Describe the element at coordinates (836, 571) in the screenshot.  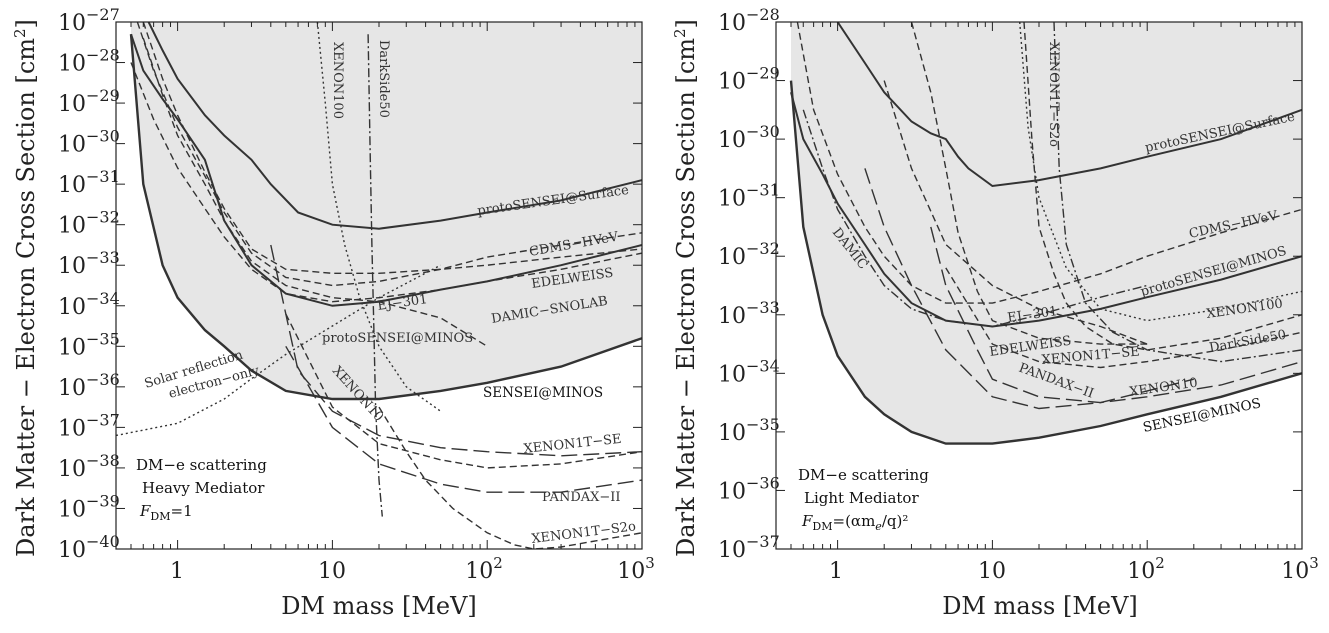
I see `right-x-tick-label-1: 1` at that location.